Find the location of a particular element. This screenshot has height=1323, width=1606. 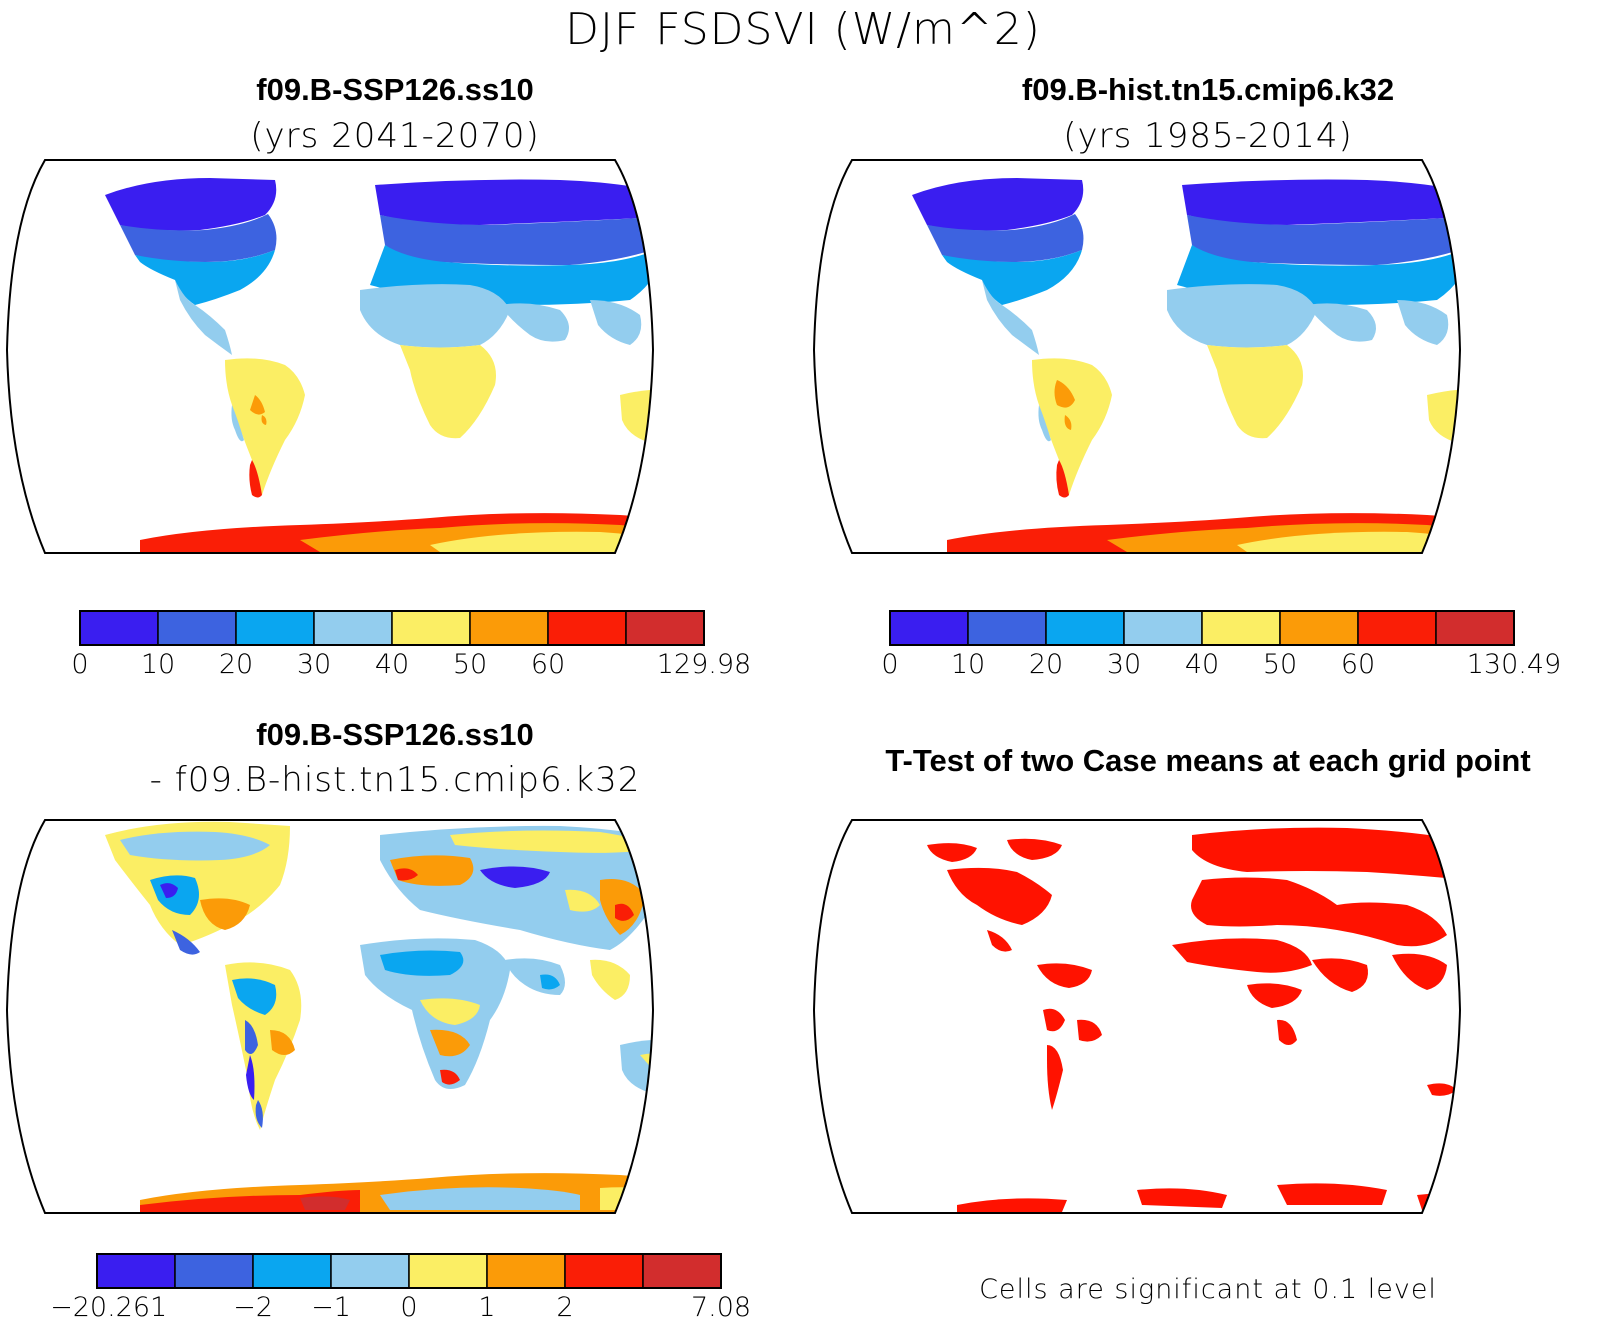

panel-top-left-title: f09.B-SSP126.ss10 is located at coordinates (395, 89).